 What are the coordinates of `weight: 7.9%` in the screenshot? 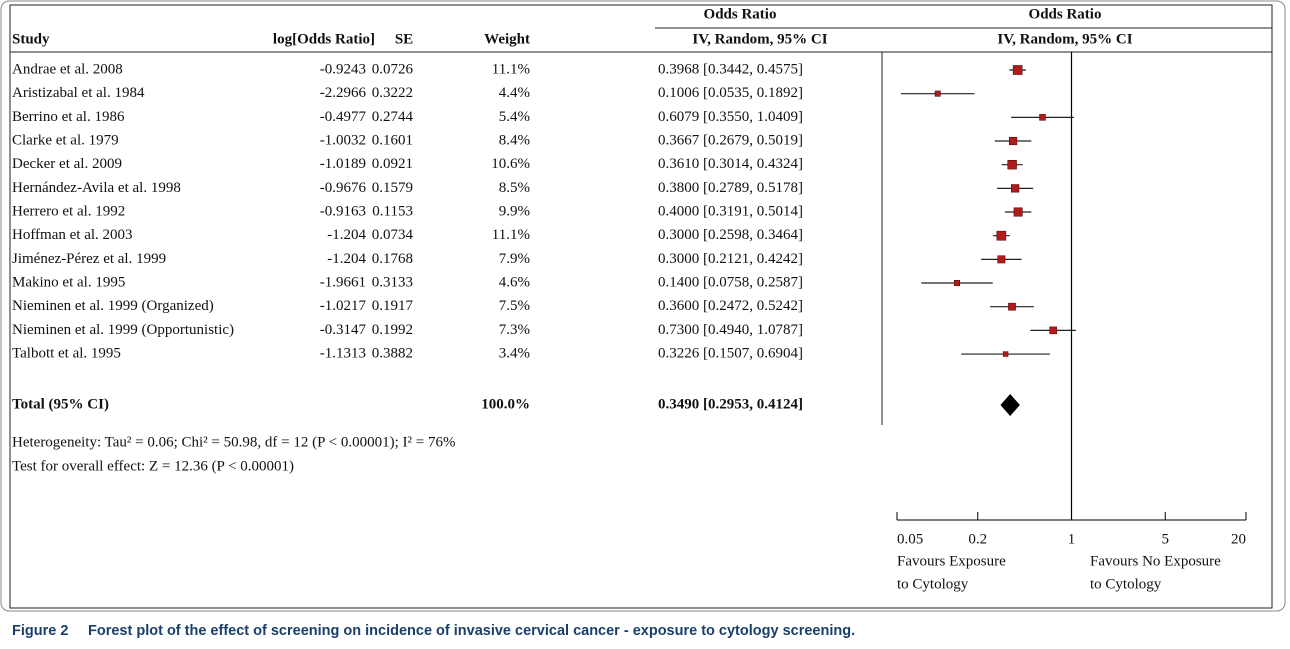 It's located at (514, 259).